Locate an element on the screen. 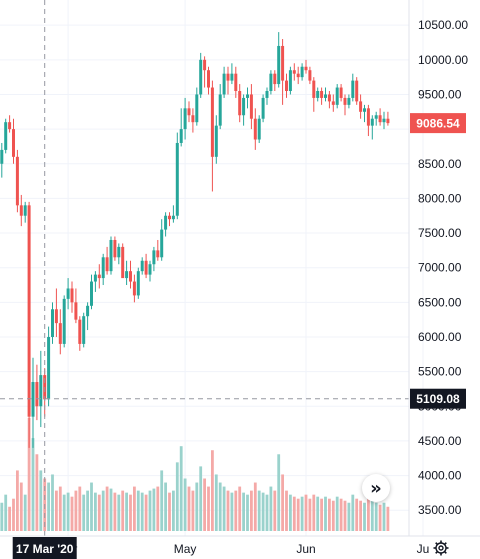  time-tick-label: May is located at coordinates (185, 549).